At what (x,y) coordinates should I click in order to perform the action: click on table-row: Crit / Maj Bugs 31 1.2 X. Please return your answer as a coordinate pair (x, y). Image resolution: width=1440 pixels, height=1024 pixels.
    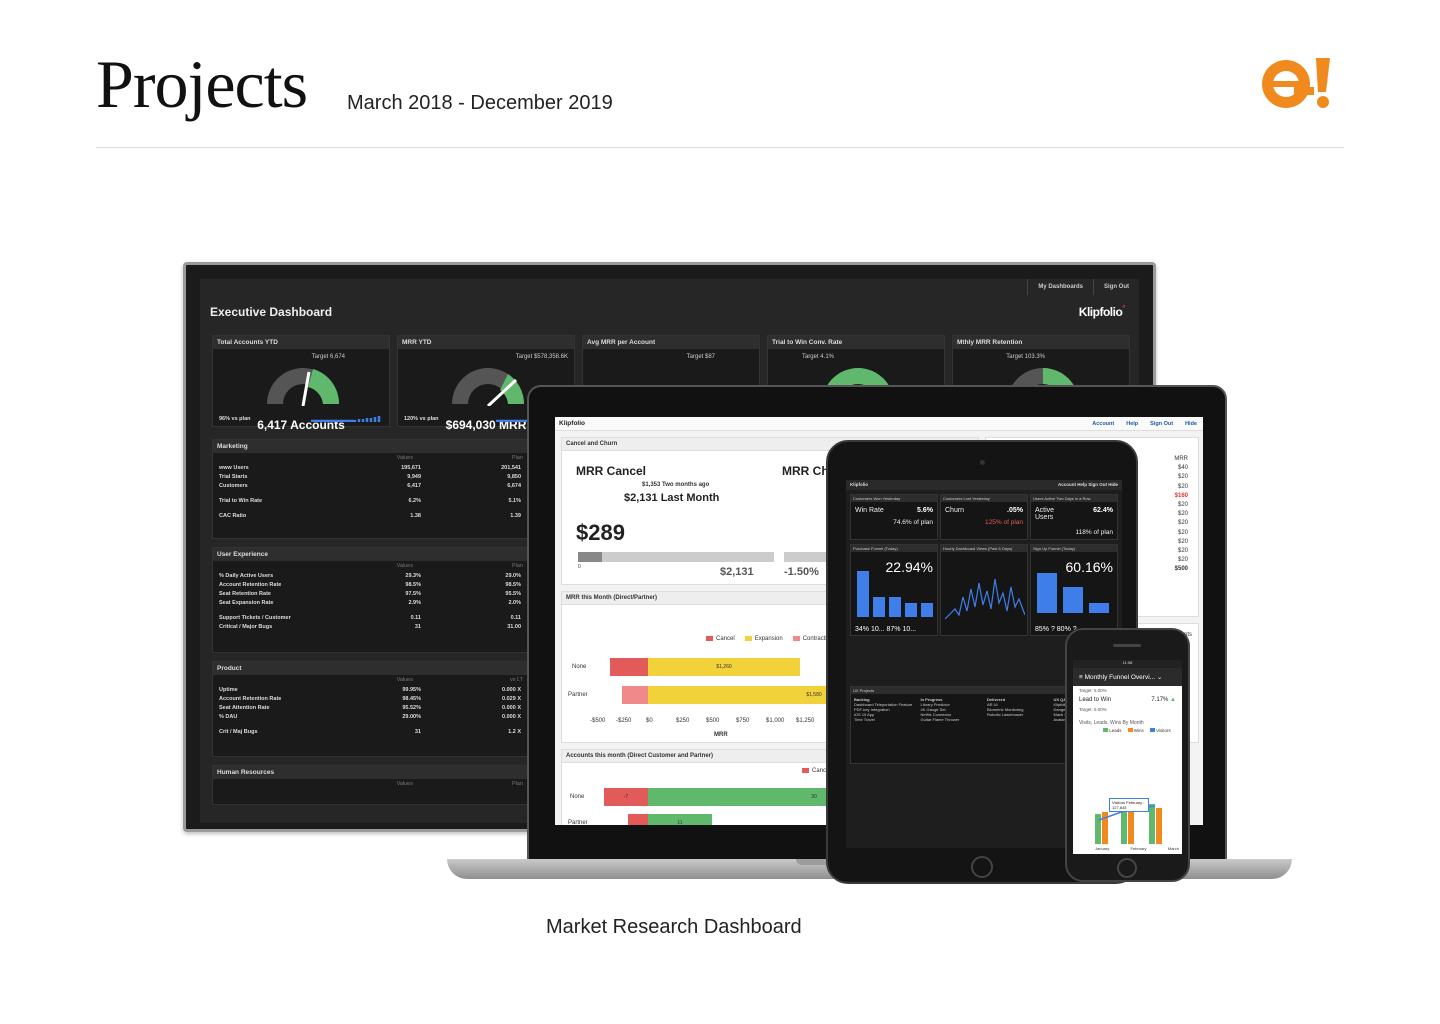
    Looking at the image, I should click on (370, 731).